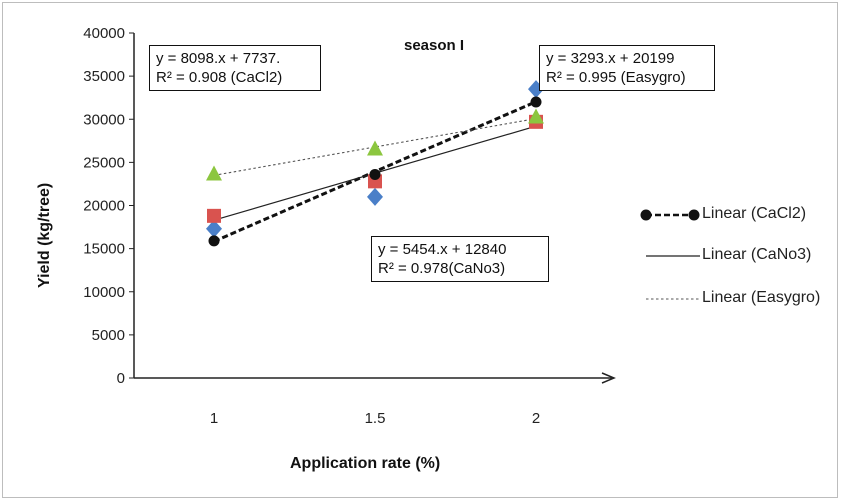 This screenshot has width=843, height=504. I want to click on x-axis-title: Application rate (%), so click(365, 463).